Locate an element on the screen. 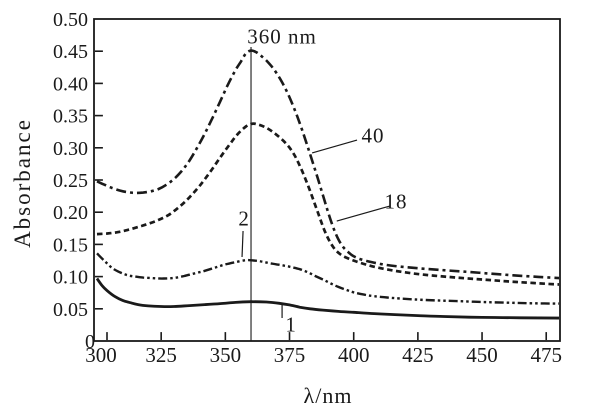 This screenshot has width=604, height=420. y-axis-tick-label: 0 is located at coordinates (90, 342).